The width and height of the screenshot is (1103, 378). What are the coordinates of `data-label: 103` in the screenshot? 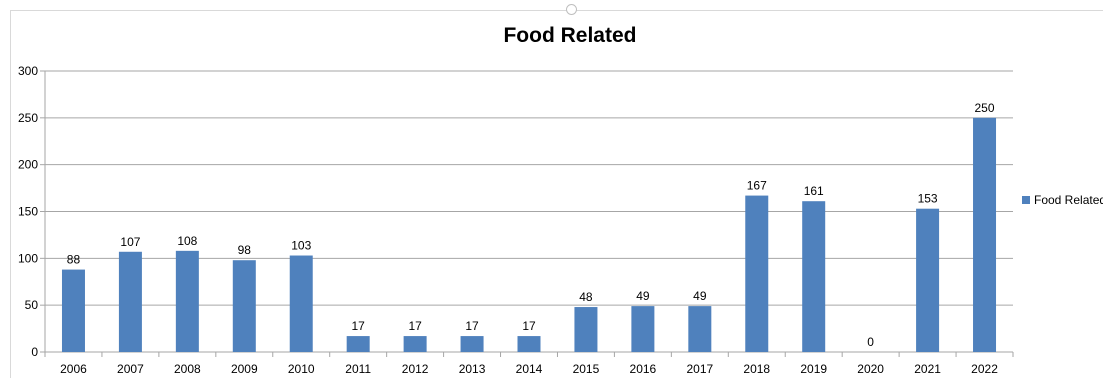 It's located at (301, 246).